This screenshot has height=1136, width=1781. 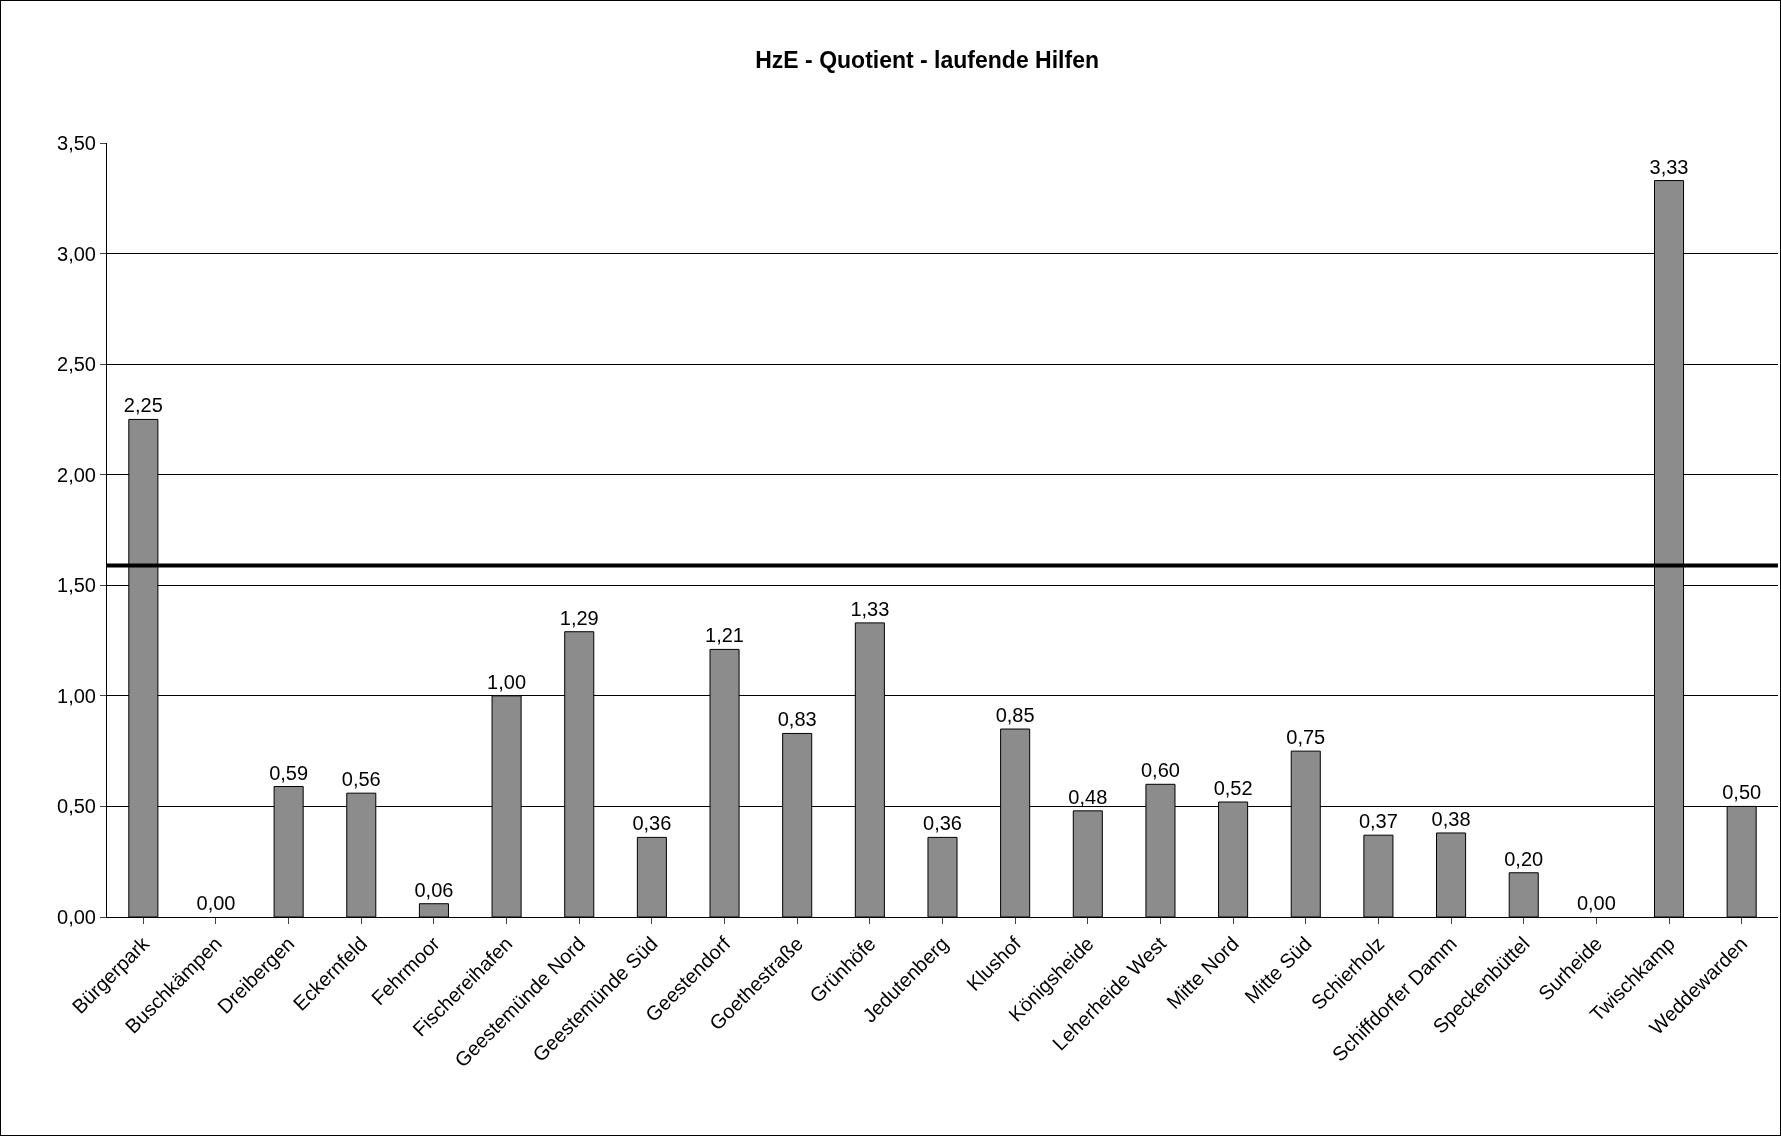 I want to click on data-label: 1,33, so click(x=870, y=608).